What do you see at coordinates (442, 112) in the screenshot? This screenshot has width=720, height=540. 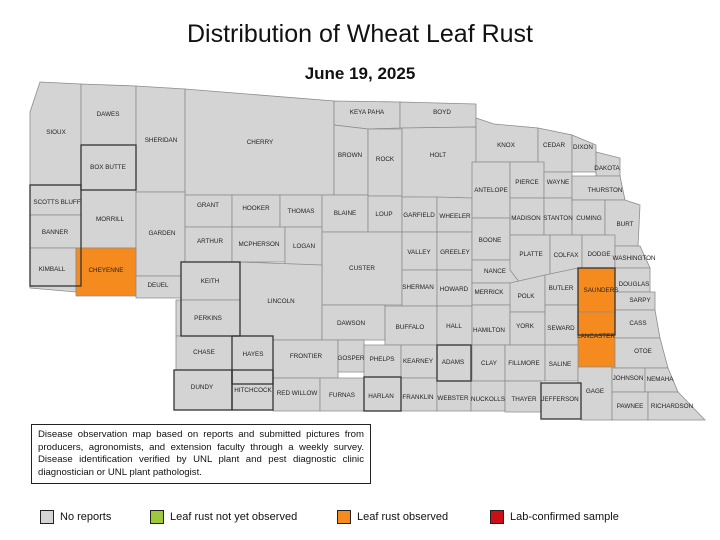 I see `county-label-boyd: BOYD` at bounding box center [442, 112].